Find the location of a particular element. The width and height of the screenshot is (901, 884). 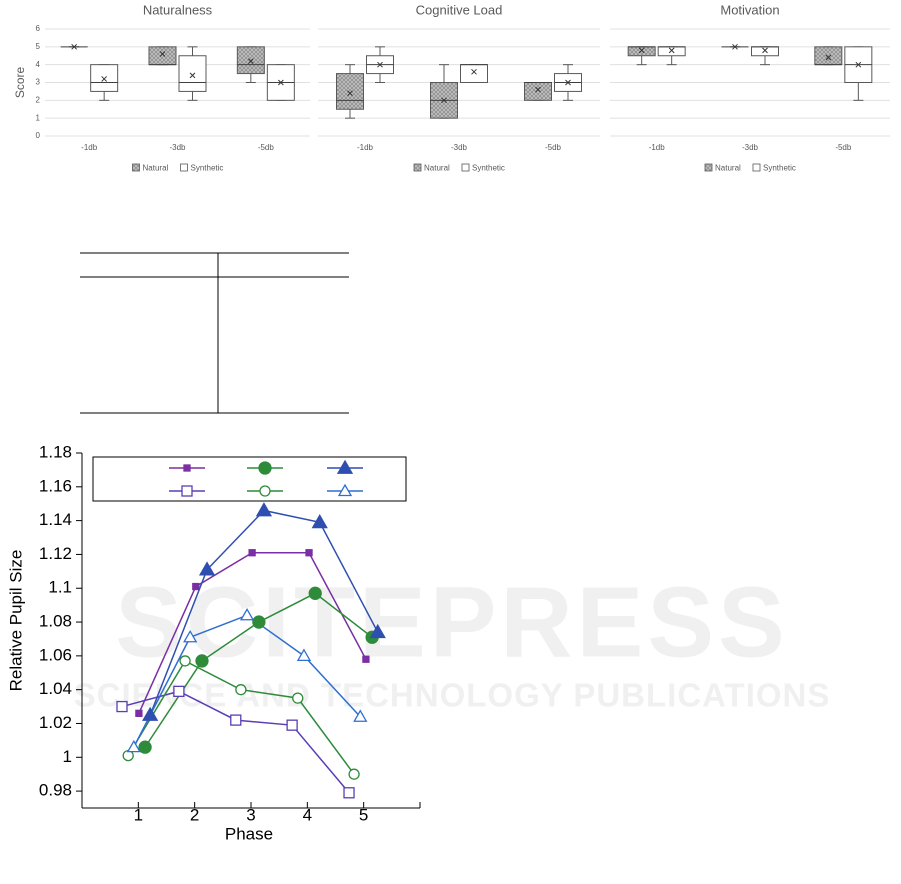

y-axis-title: Score is located at coordinates (20, 83).